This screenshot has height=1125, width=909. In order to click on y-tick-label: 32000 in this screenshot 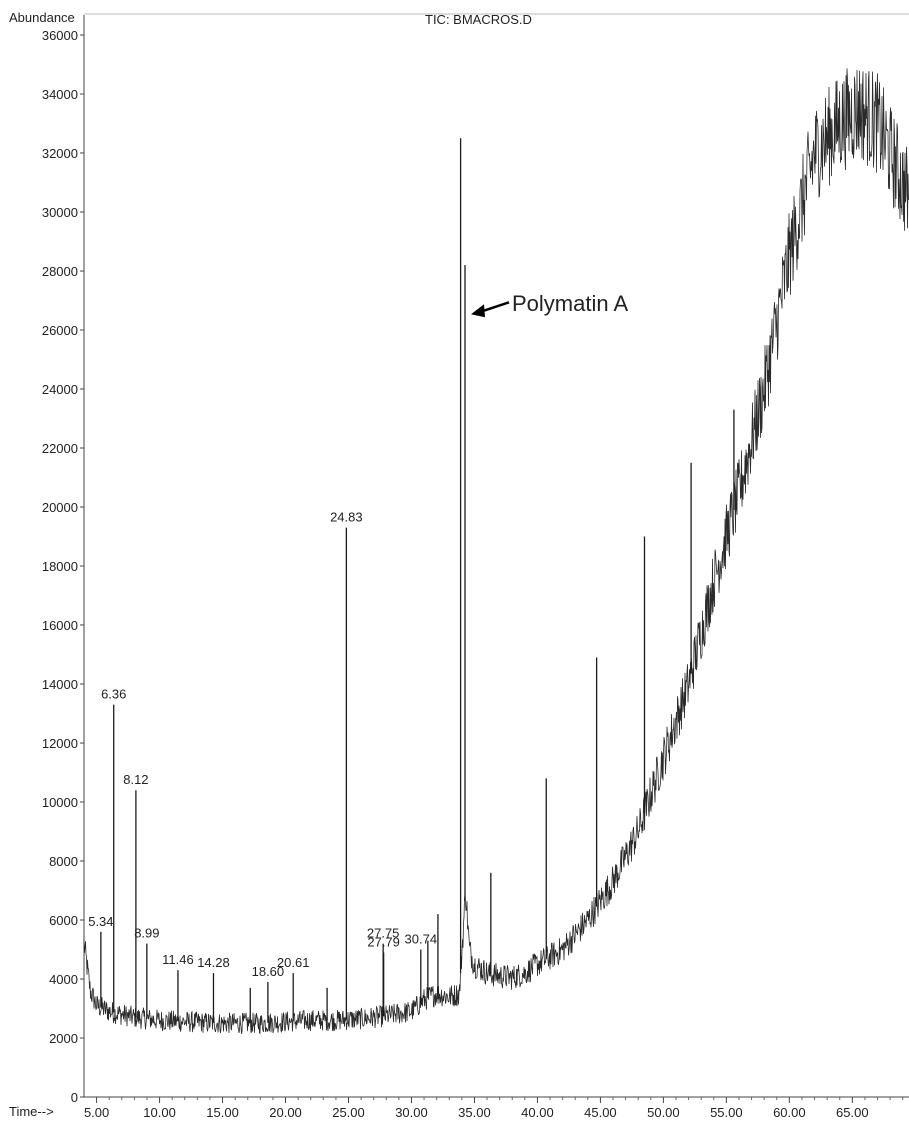, I will do `click(60, 153)`.